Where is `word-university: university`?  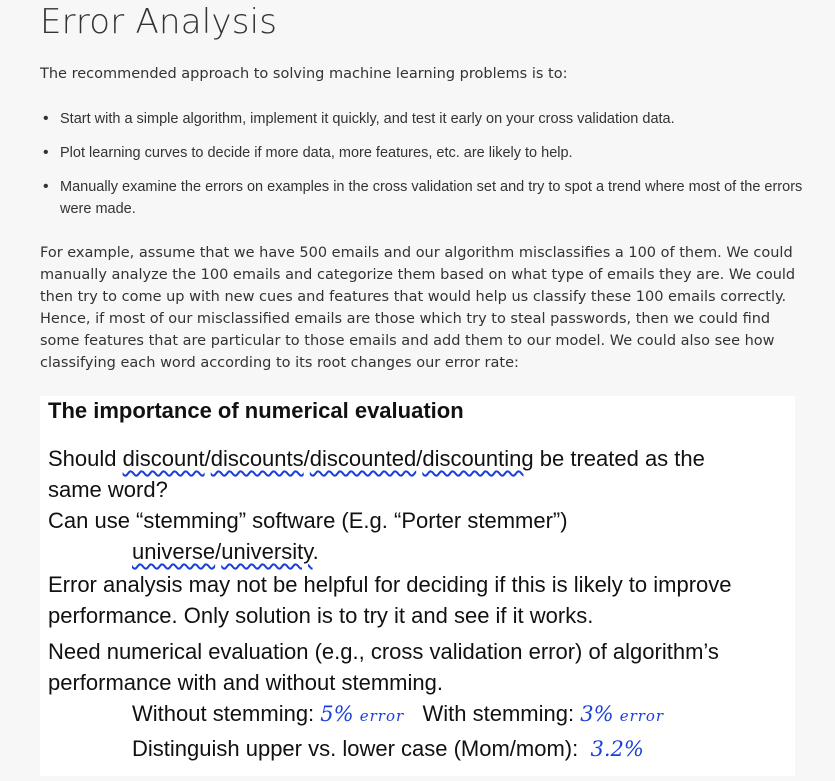
word-university: university is located at coordinates (267, 551).